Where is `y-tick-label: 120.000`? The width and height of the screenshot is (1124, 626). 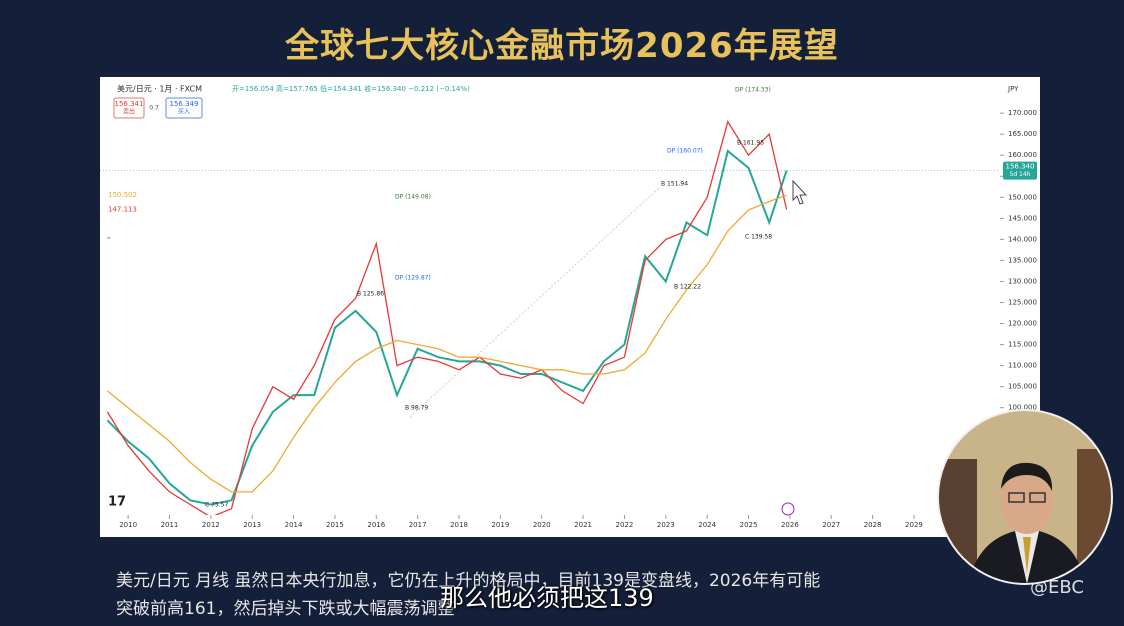 y-tick-label: 120.000 is located at coordinates (1022, 324).